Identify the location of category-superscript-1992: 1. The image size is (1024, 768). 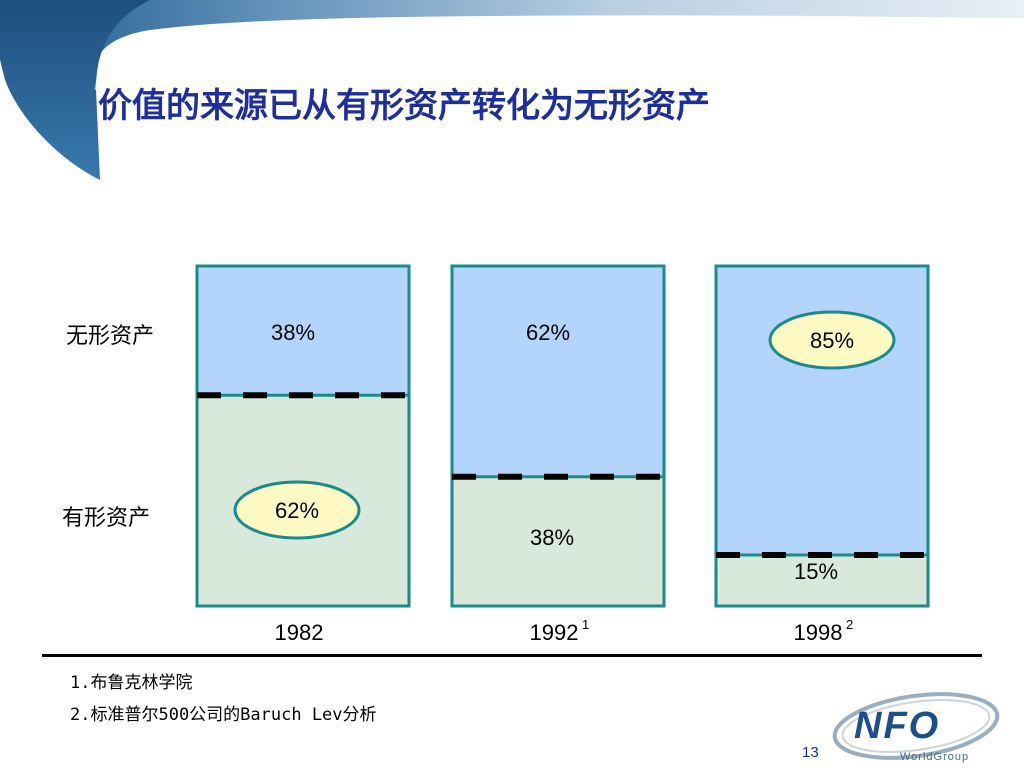
(585, 624).